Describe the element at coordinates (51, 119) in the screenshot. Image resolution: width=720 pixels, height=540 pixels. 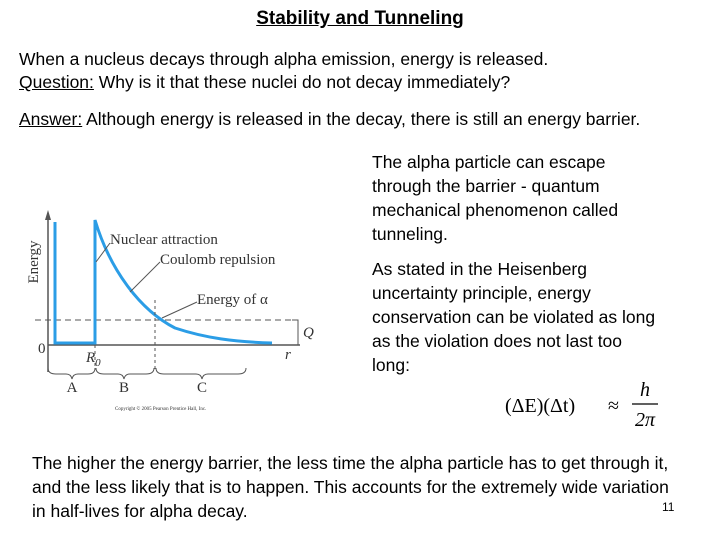
I see `answer-label: Answer:` at that location.